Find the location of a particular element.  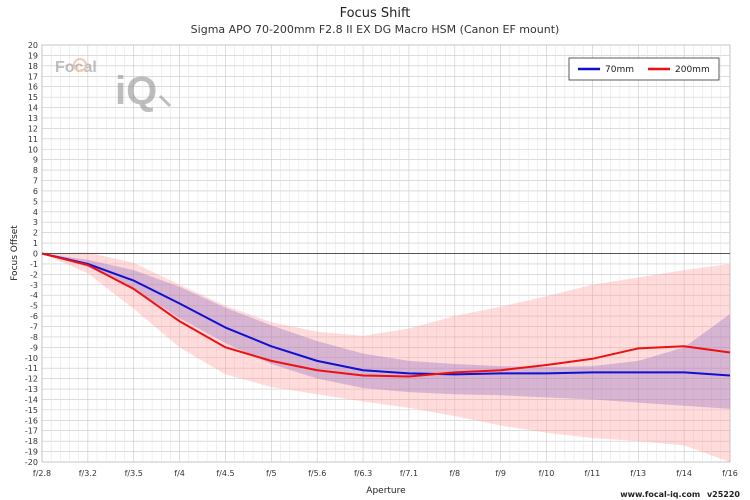

logo-iq-text: iQ is located at coordinates (136, 91).